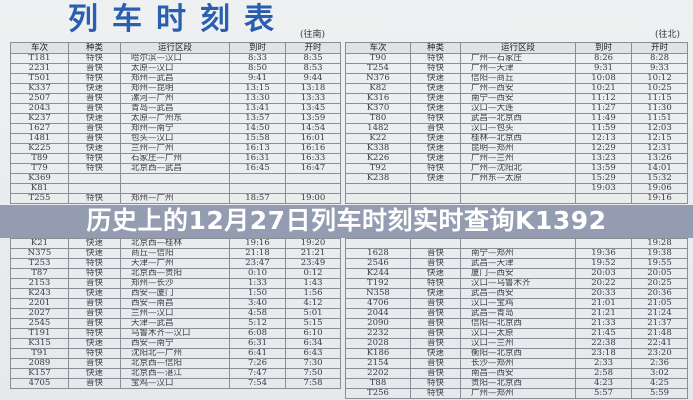 The height and width of the screenshot is (400, 693). Describe the element at coordinates (659, 263) in the screenshot. I see `departure-time-cell: 19:55` at that location.